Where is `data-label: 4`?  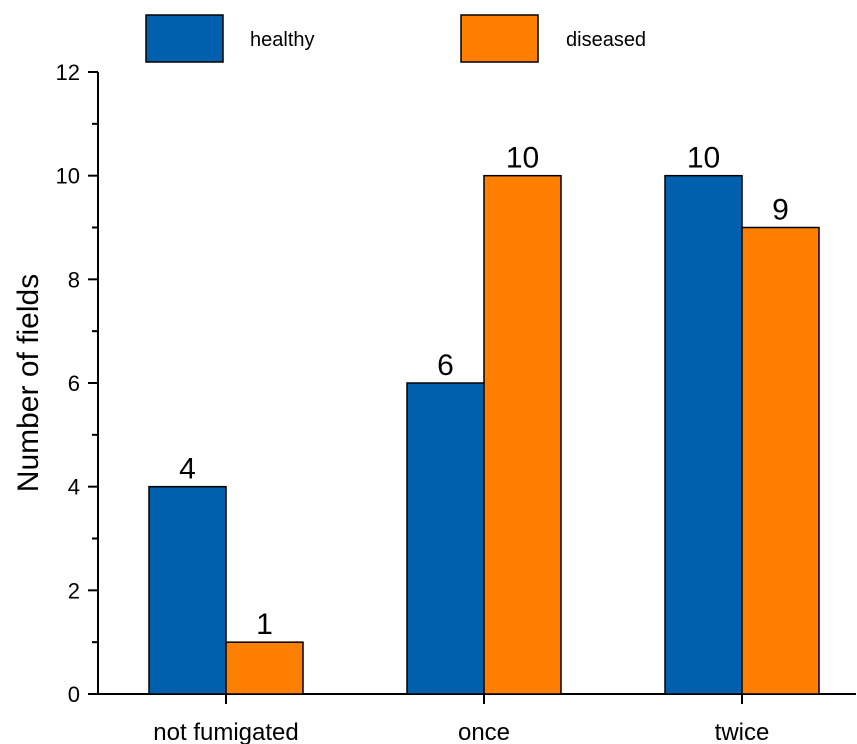 data-label: 4 is located at coordinates (187, 469).